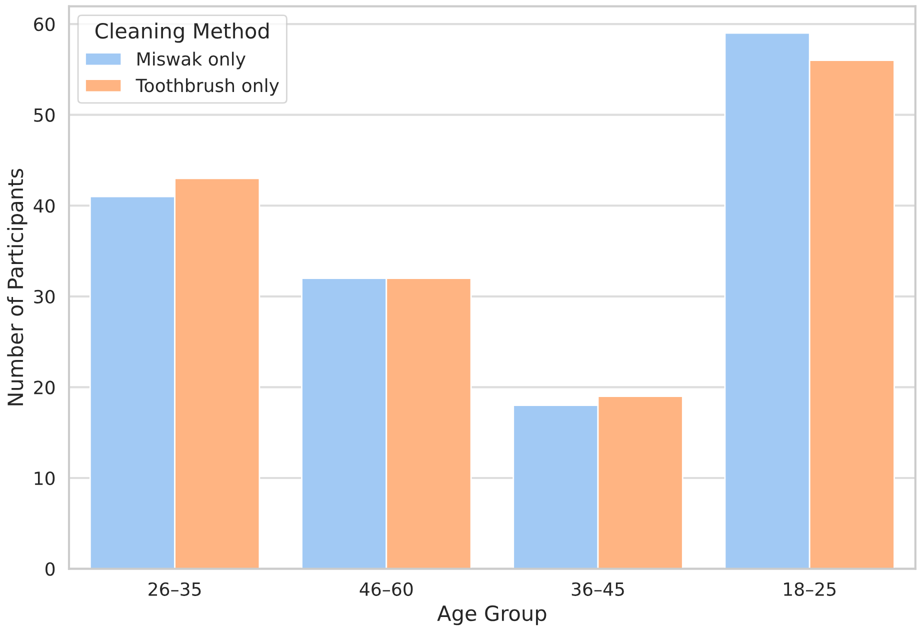 Image resolution: width=920 pixels, height=632 pixels. Describe the element at coordinates (386, 589) in the screenshot. I see `x-tick-label: 46–60` at that location.